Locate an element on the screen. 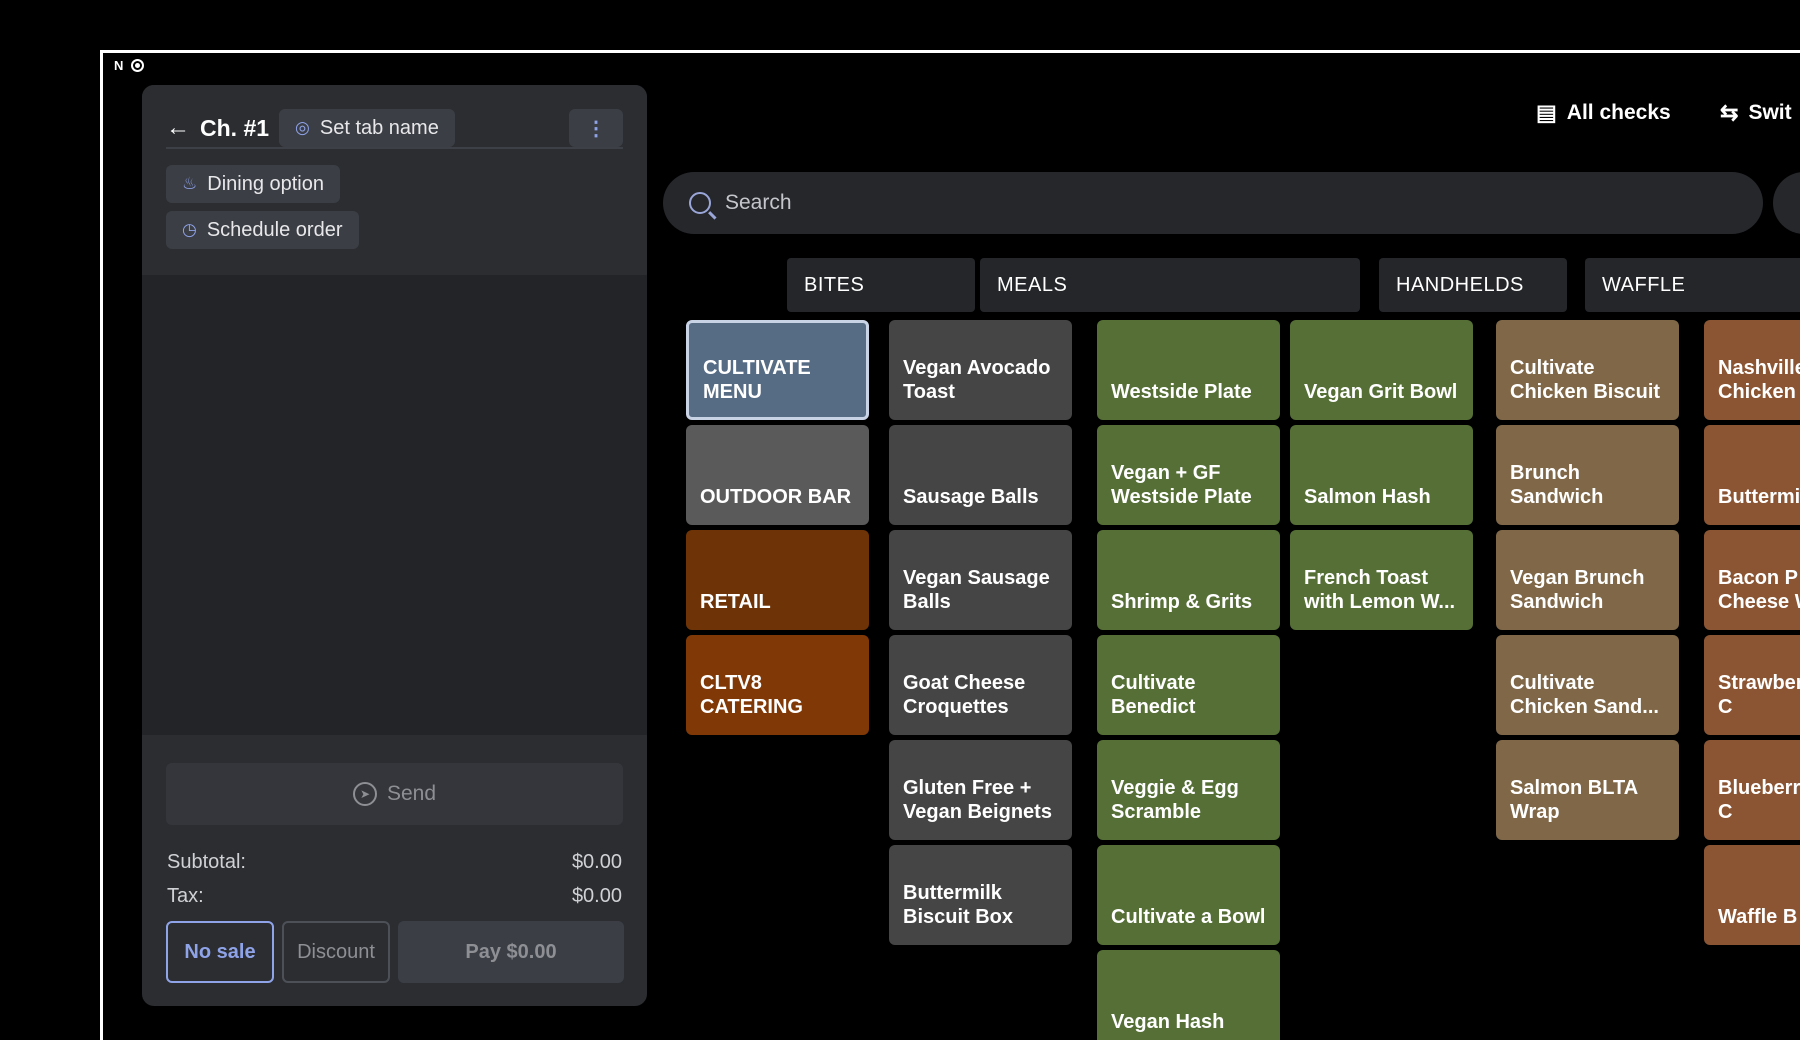 Image resolution: width=1800 pixels, height=1040 pixels. tax-value: $0.00 is located at coordinates (596, 895).